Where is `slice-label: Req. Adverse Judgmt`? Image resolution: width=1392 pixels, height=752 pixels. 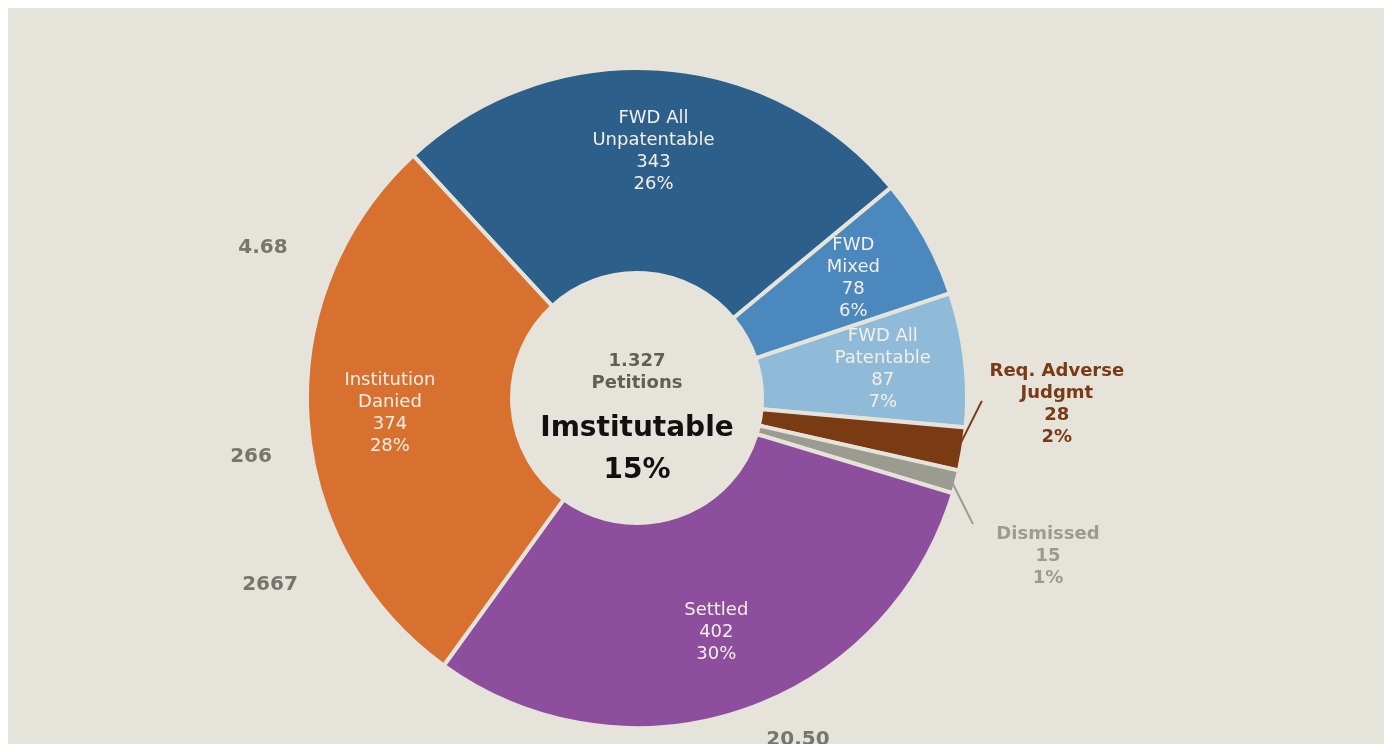
slice-label: Req. Adverse Judgmt is located at coordinates (1057, 380).